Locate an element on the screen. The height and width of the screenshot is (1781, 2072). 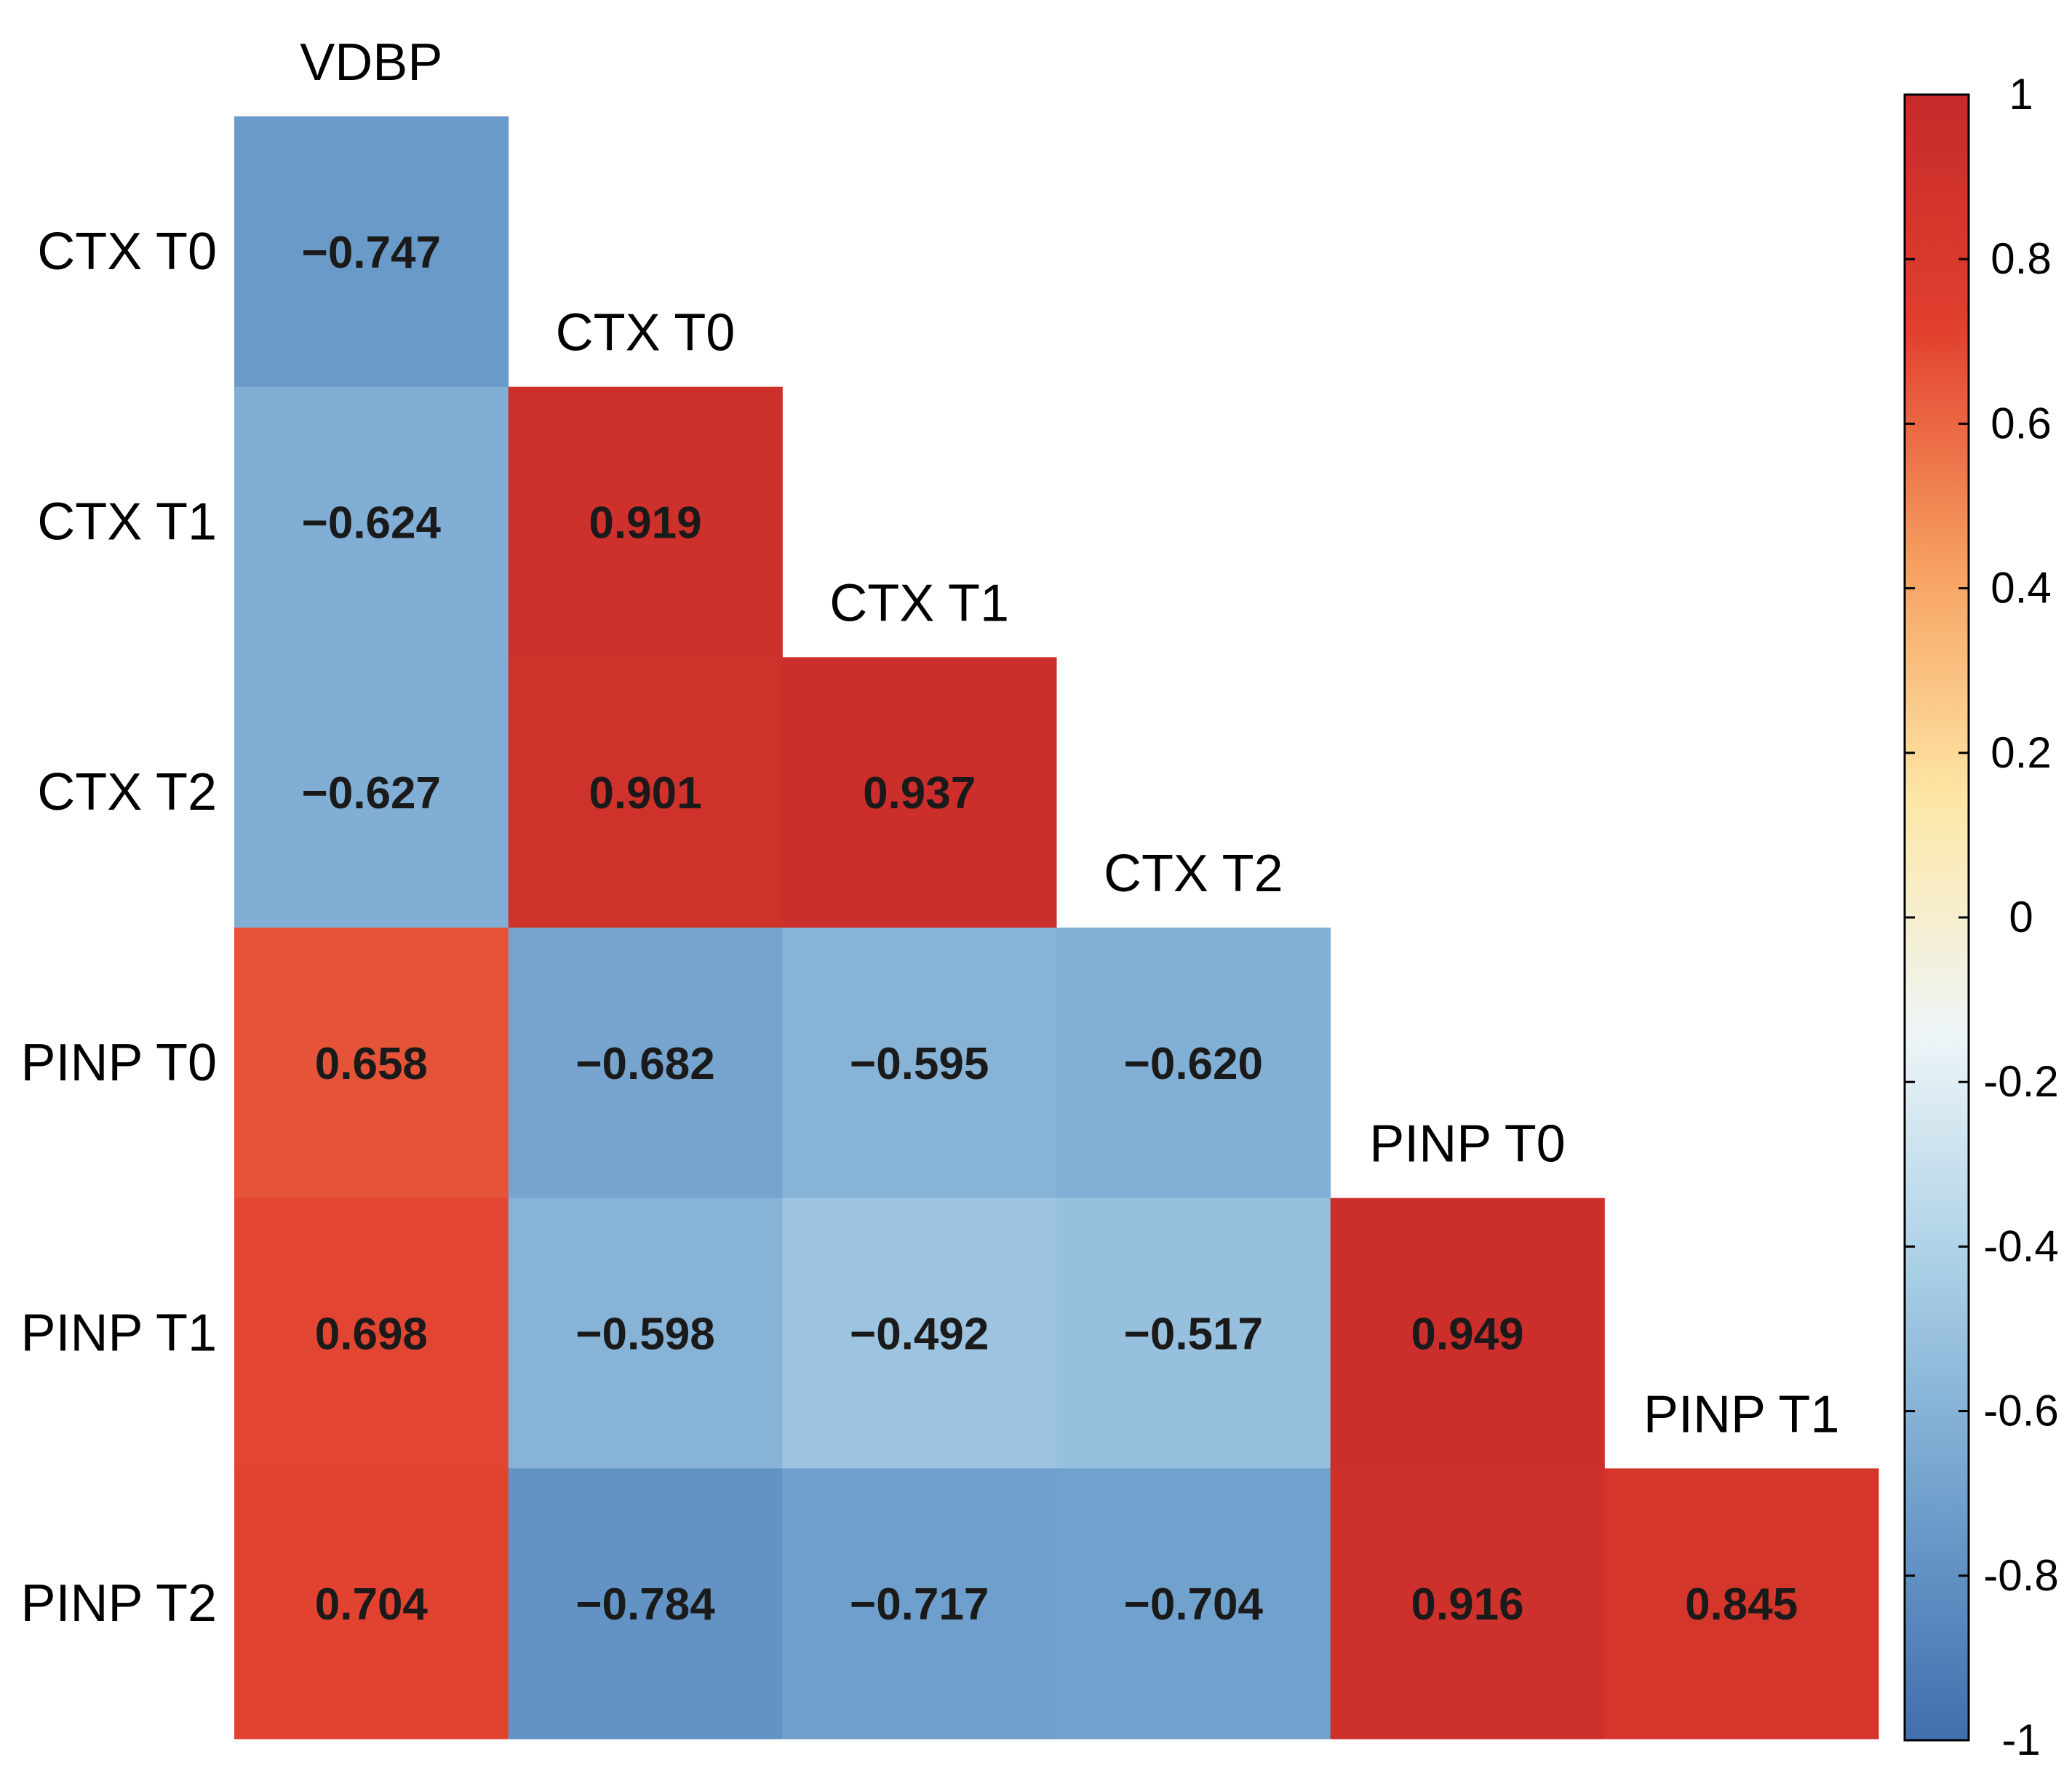
column-label: CTX T0 is located at coordinates (646, 333).